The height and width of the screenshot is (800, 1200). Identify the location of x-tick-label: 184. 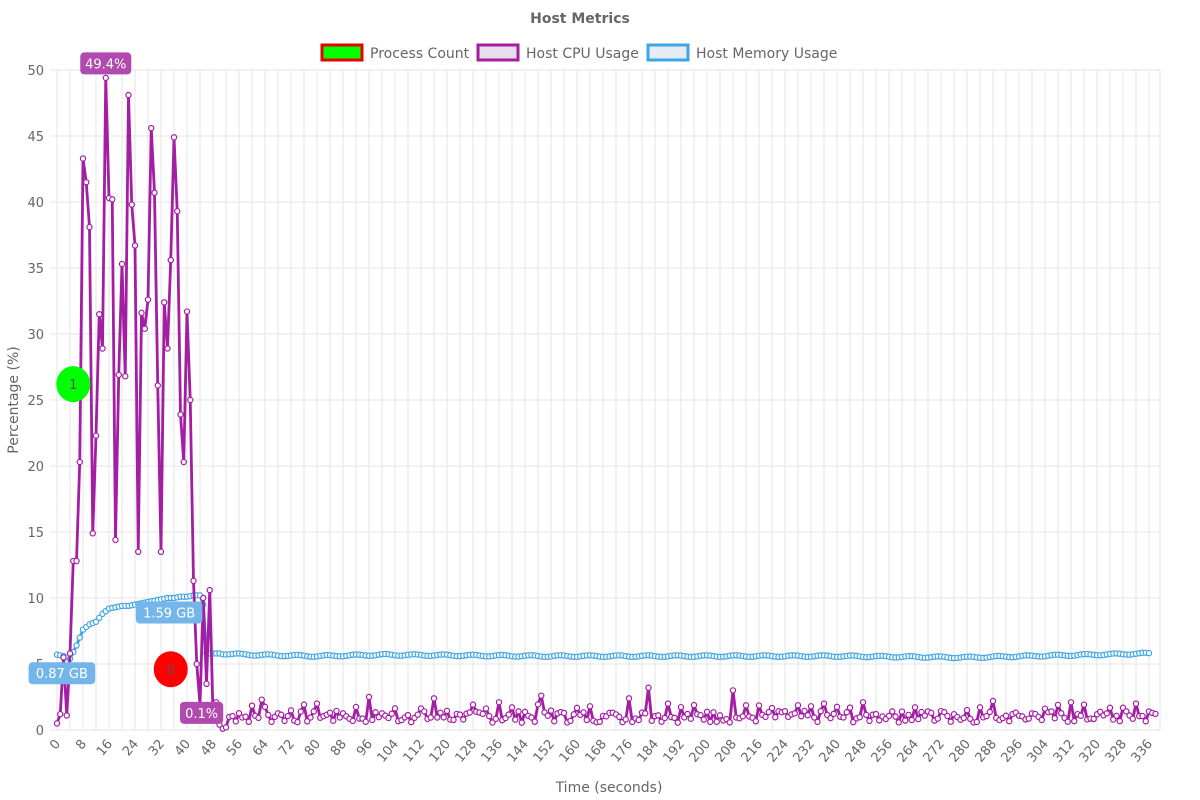
(648, 751).